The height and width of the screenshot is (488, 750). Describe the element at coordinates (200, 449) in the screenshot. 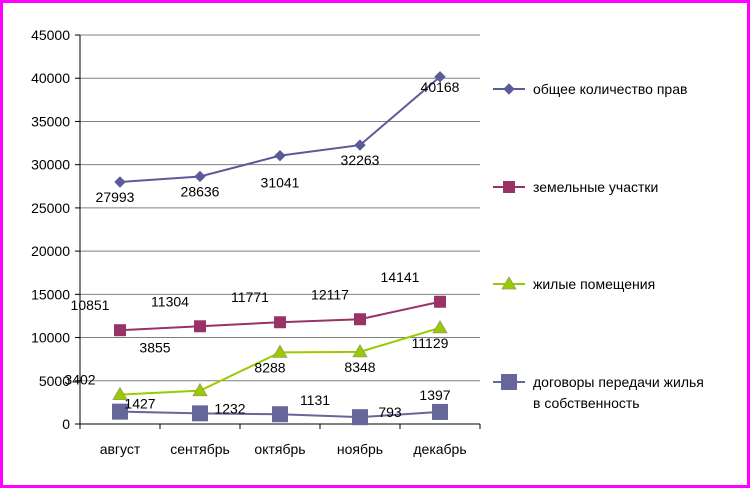

I see `x-tick-label: сентябрь` at that location.